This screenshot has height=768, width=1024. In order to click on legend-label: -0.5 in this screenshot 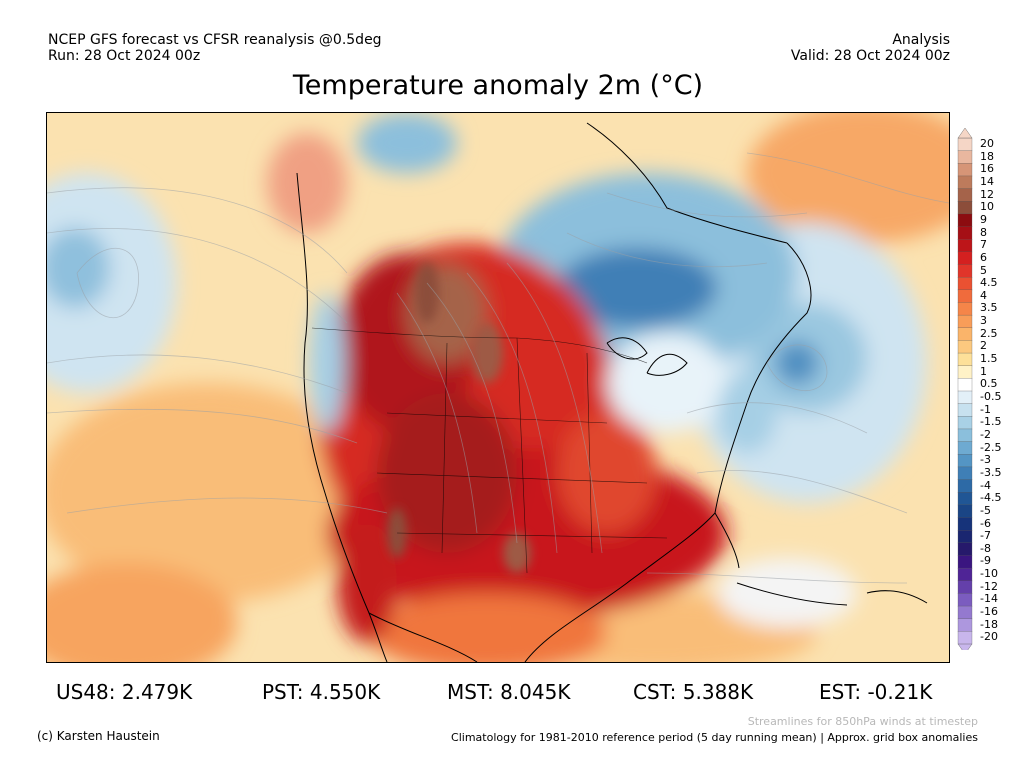, I will do `click(991, 396)`.